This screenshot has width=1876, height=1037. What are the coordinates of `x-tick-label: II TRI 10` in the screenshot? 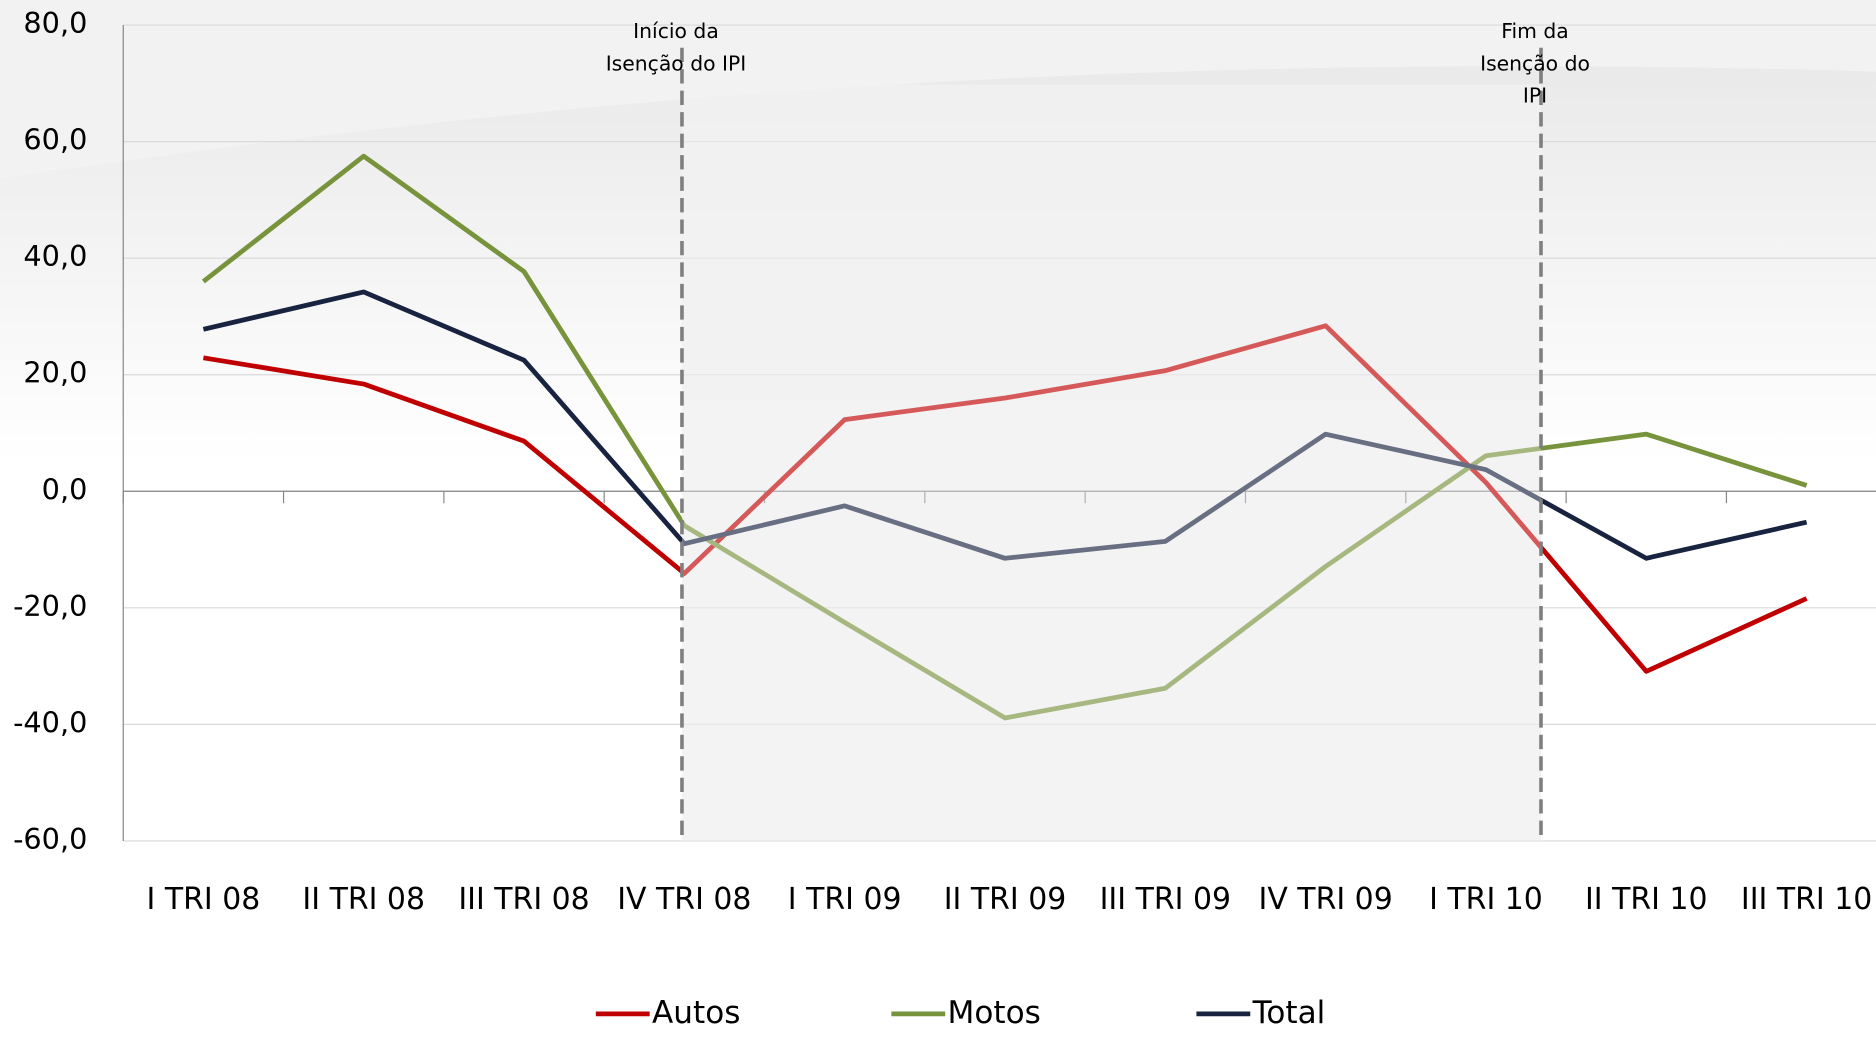 It's located at (1646, 899).